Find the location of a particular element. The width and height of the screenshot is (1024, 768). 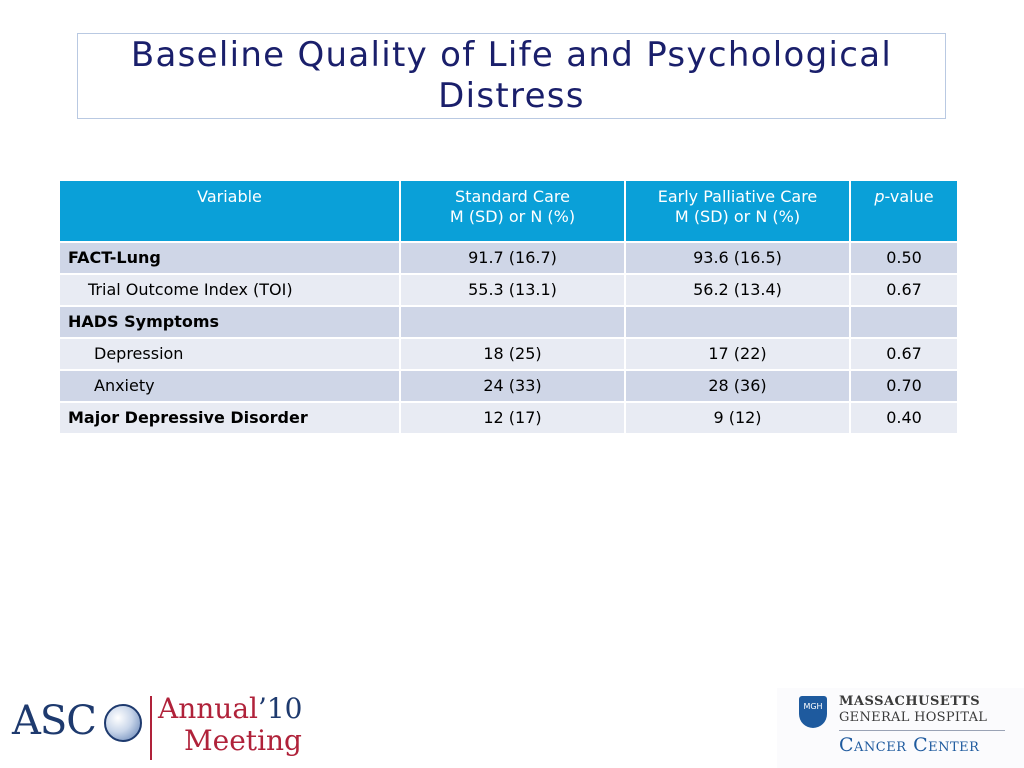

table-row: FACT-Lung 91.7 (16.7) 93.6 (16.5) 0.50 is located at coordinates (508, 258).